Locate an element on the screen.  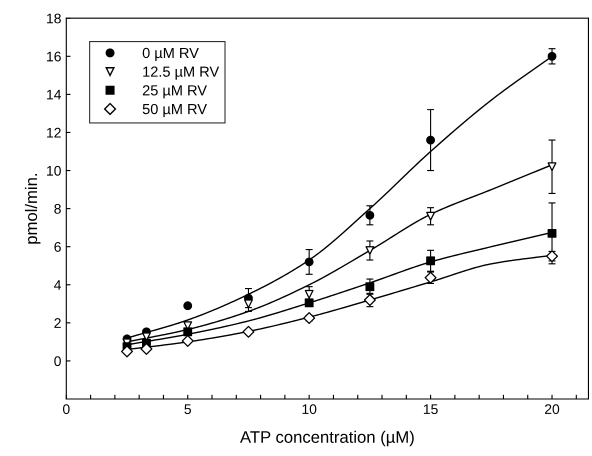
y-tick-label: 10 is located at coordinates (54, 171).